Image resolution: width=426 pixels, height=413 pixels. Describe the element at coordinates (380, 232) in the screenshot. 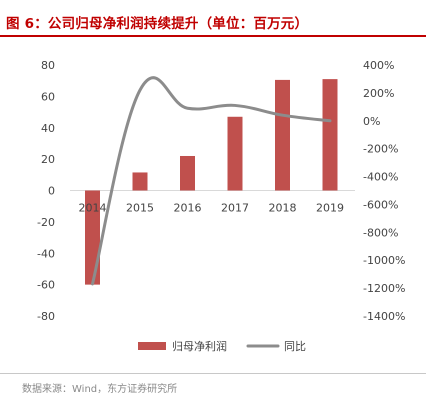

I see `y-right-tick-label: -800%` at that location.